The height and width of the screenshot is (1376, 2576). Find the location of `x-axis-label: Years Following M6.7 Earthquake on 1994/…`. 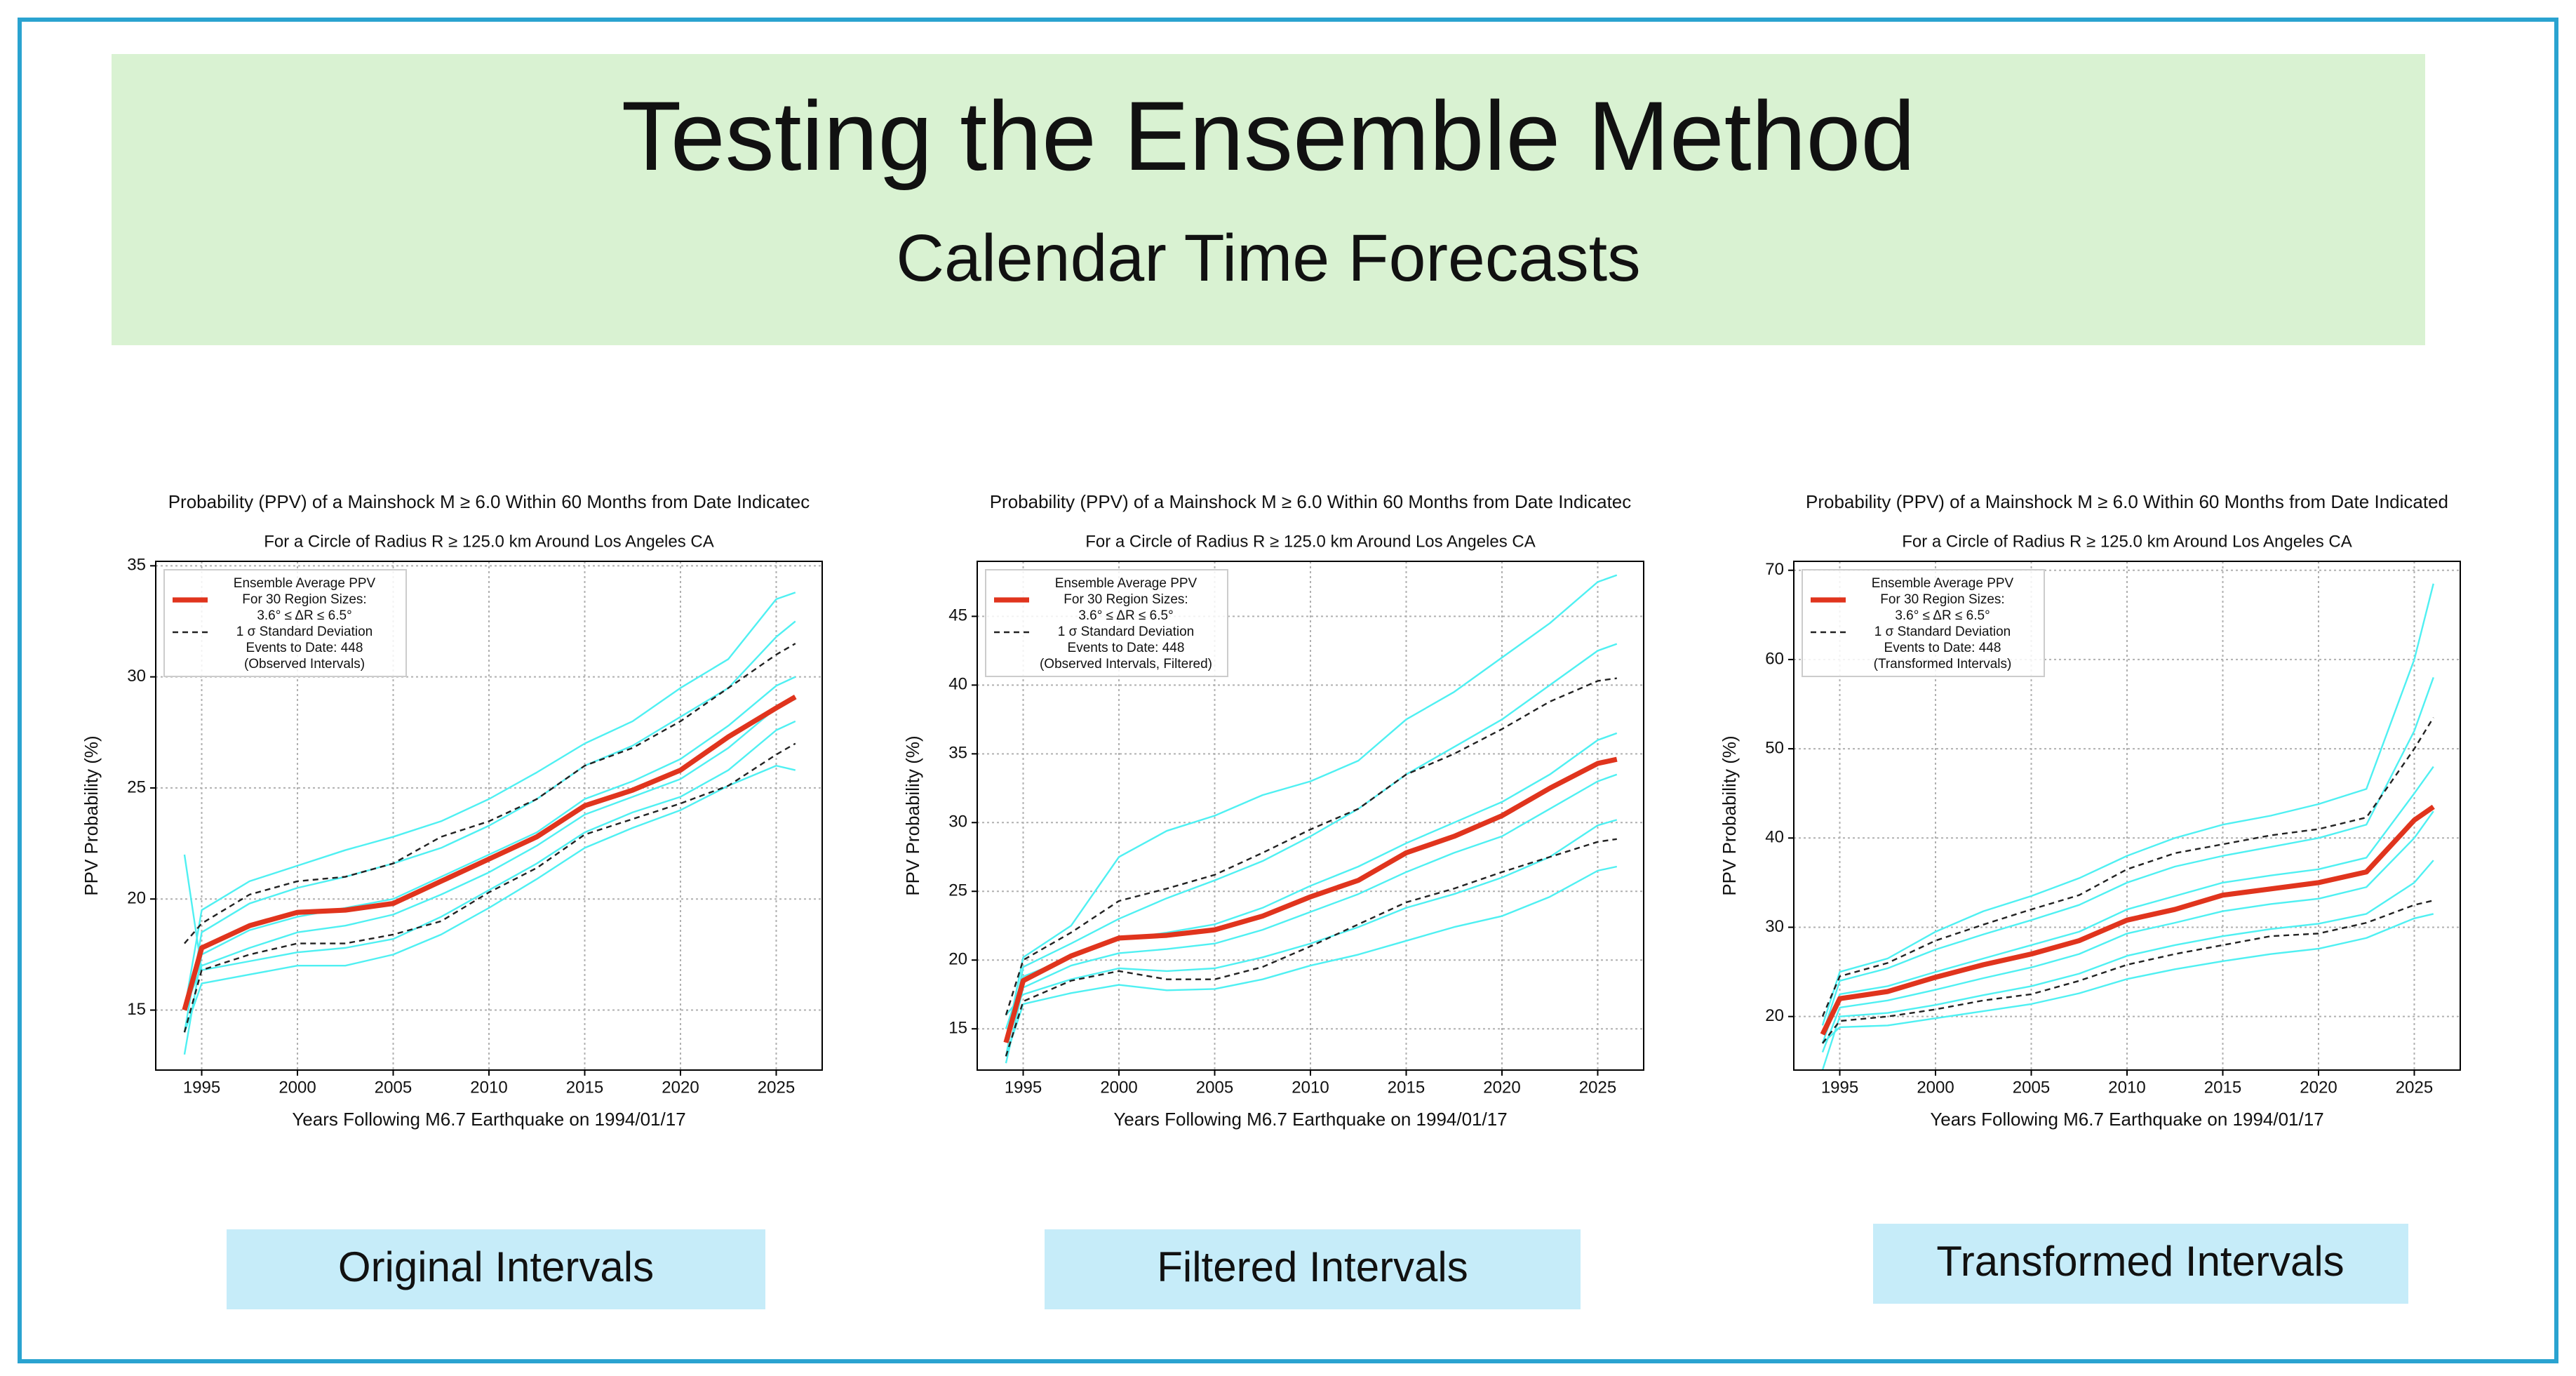

x-axis-label: Years Following M6.7 Earthquake on 1994/… is located at coordinates (489, 1119).